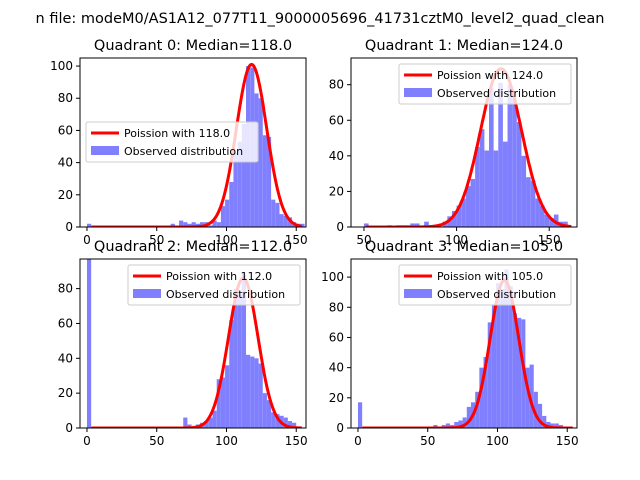  What do you see at coordinates (219, 276) in the screenshot?
I see `legend-label-fit: Poission with 112.0` at bounding box center [219, 276].